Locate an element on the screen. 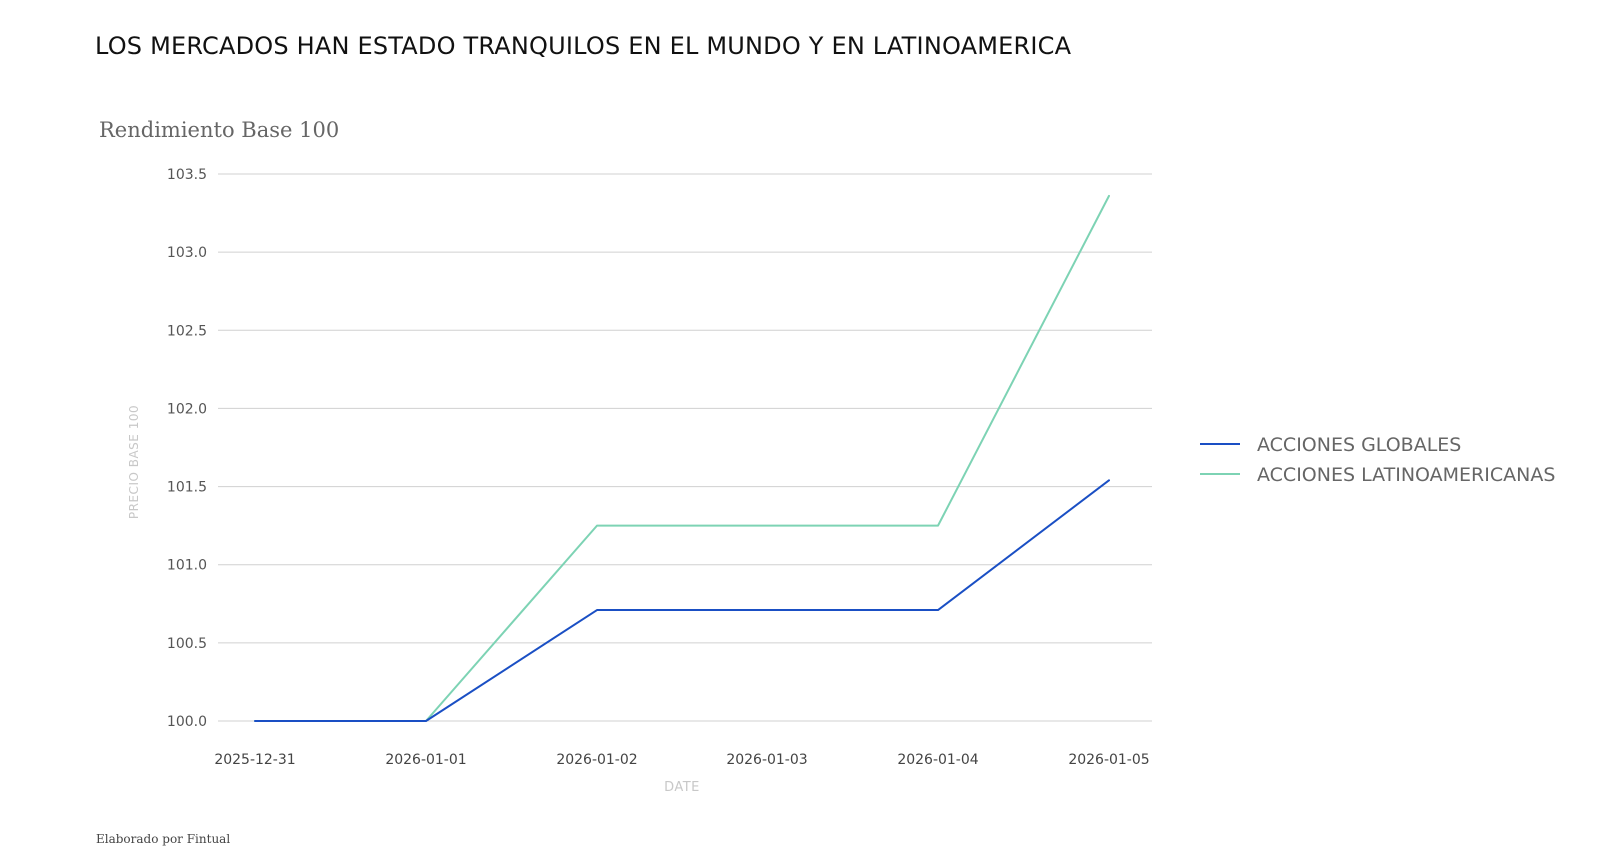  legend-label: ACCIONES GLOBALES is located at coordinates (1359, 445).